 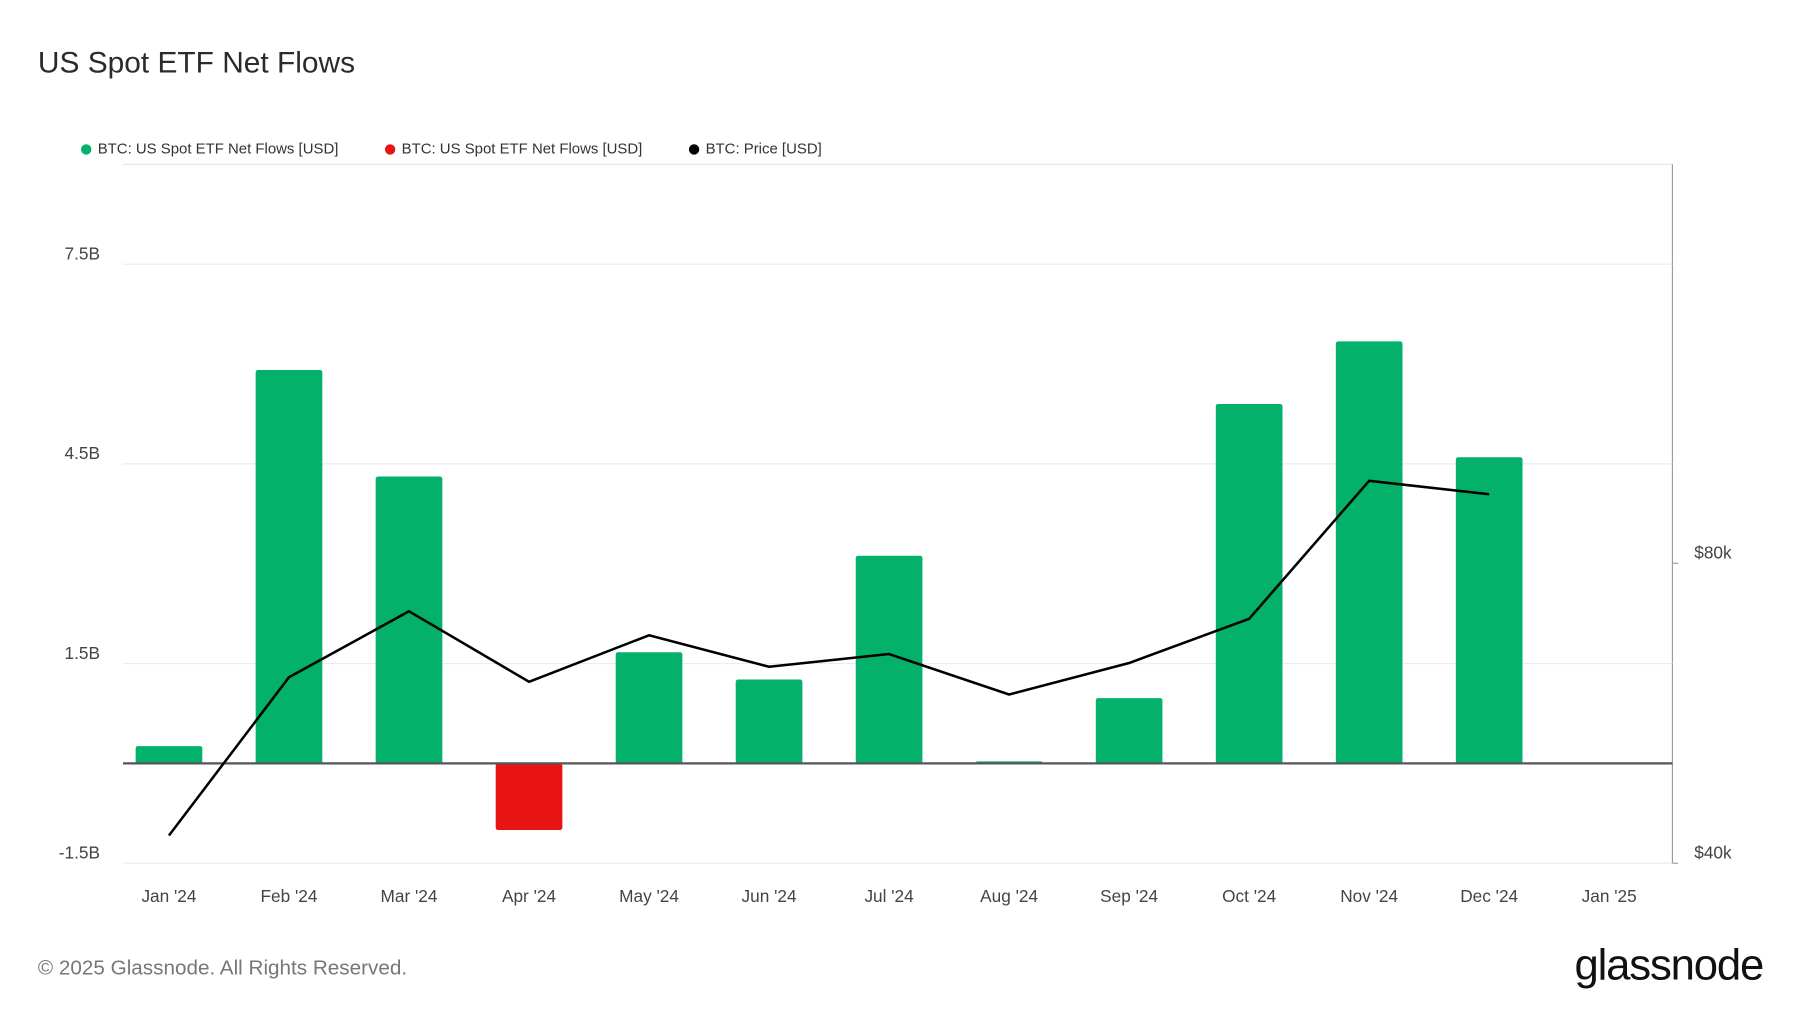 I want to click on x-tick-label: Nov '24, so click(x=1369, y=896).